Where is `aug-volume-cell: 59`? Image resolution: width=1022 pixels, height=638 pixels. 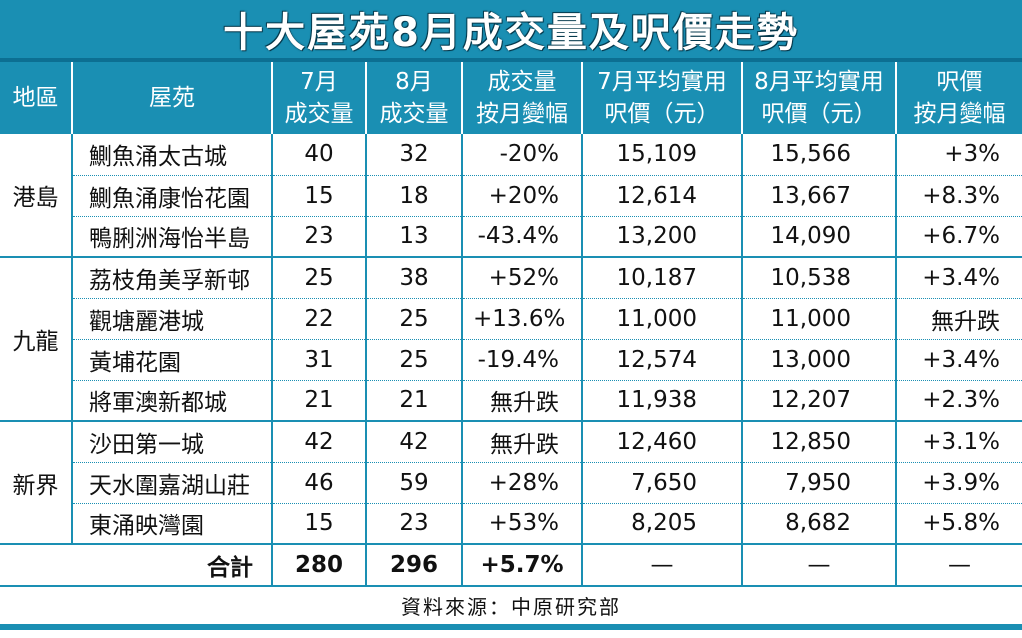 aug-volume-cell: 59 is located at coordinates (414, 483).